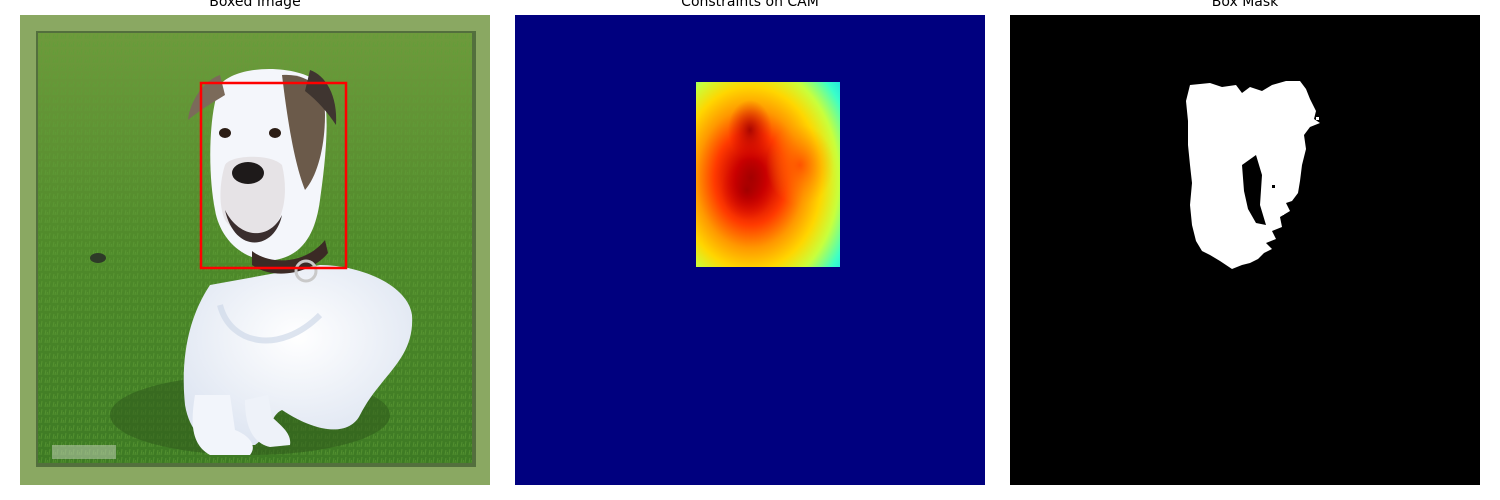 The height and width of the screenshot is (500, 1500). What do you see at coordinates (750, 5) in the screenshot?
I see `panel-title-constraints-on-cam: Constraints on CAM` at bounding box center [750, 5].